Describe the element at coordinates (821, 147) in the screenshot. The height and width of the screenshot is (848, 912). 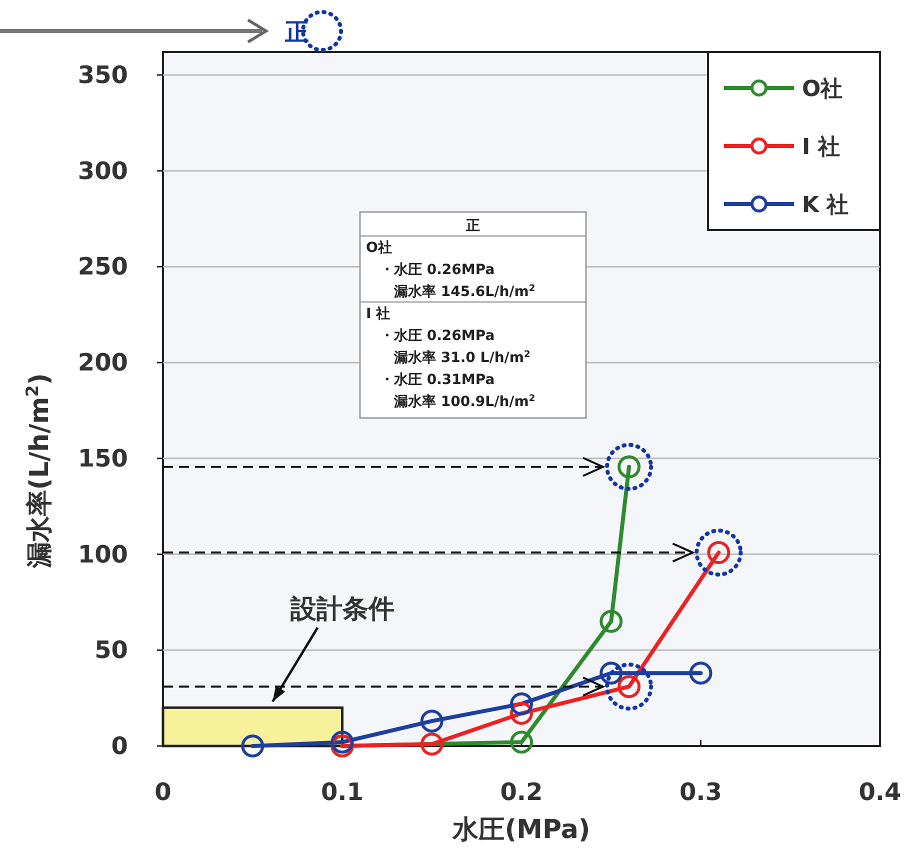
I see `legend-label: I 社` at that location.